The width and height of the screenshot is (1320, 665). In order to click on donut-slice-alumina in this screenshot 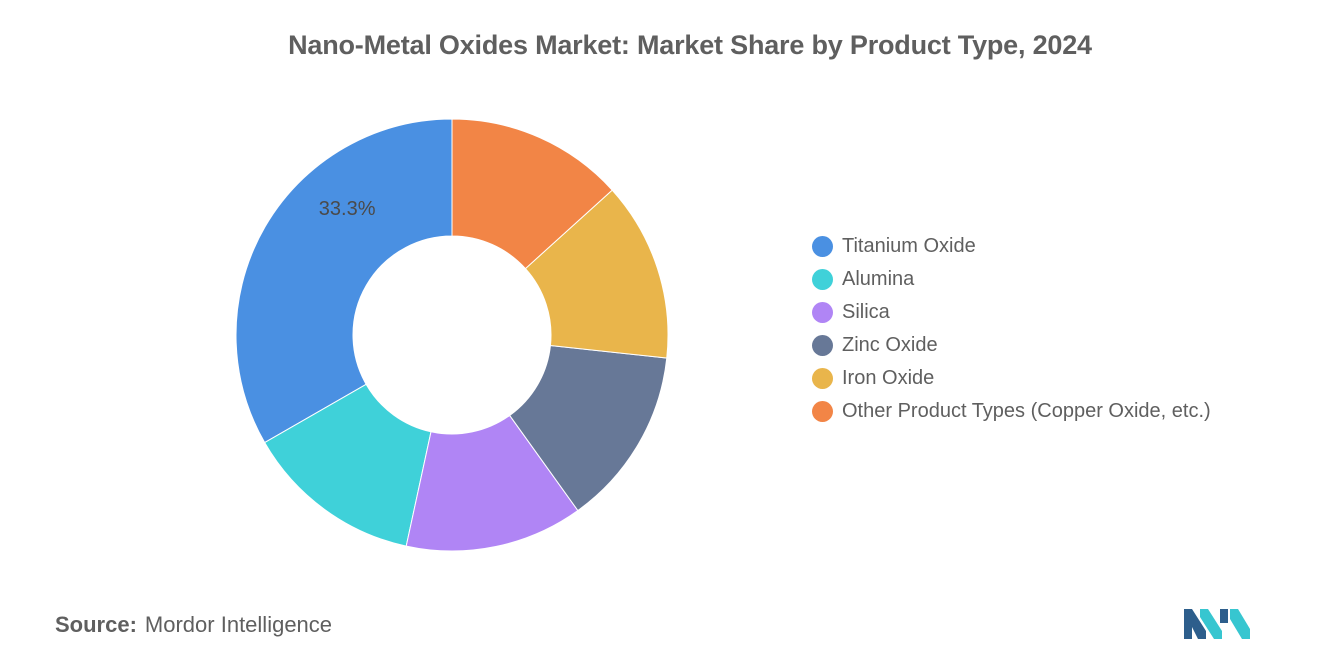, I will do `click(348, 465)`.